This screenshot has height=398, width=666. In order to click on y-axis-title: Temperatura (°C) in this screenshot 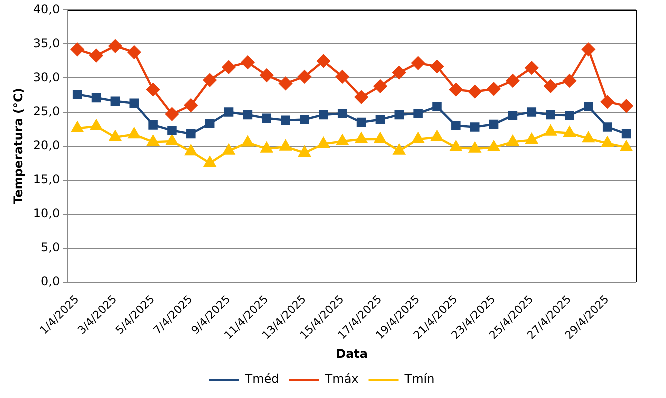, I will do `click(18, 146)`.